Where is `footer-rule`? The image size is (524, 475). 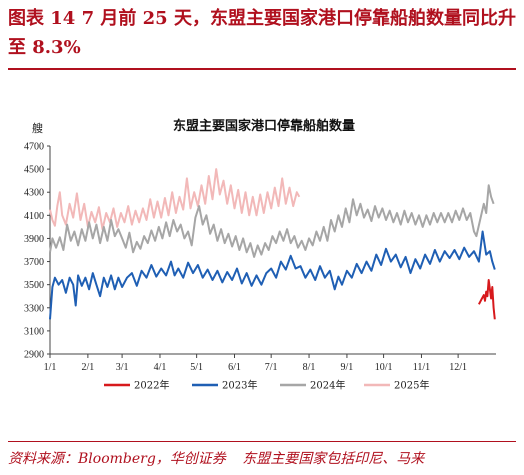 footer-rule is located at coordinates (262, 441).